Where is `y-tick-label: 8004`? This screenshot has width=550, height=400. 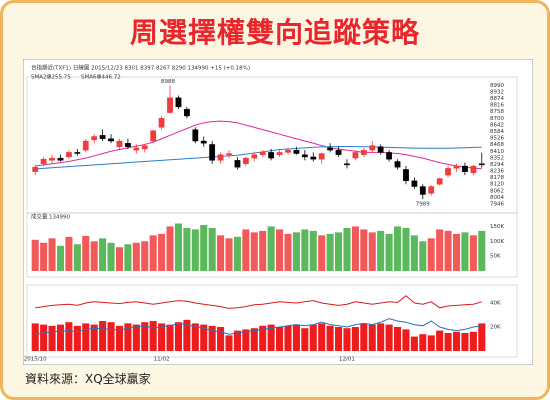 y-tick-label: 8004 is located at coordinates (497, 198).